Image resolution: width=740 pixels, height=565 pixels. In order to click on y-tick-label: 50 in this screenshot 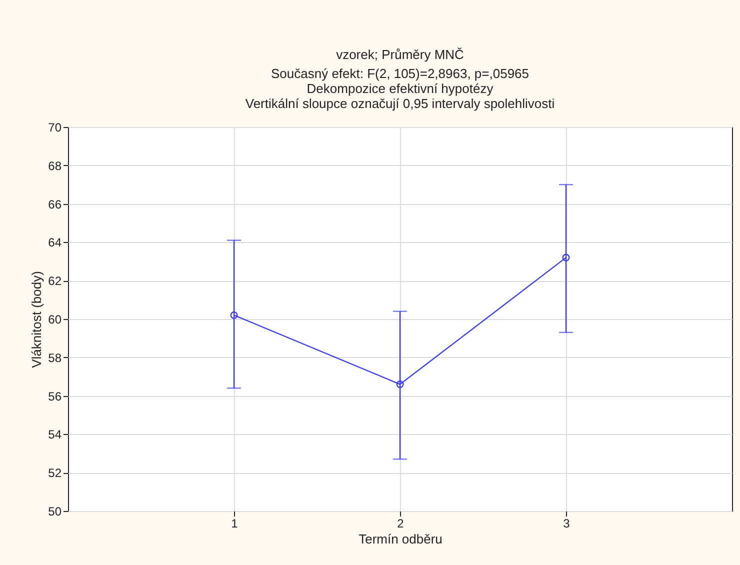, I will do `click(55, 511)`.